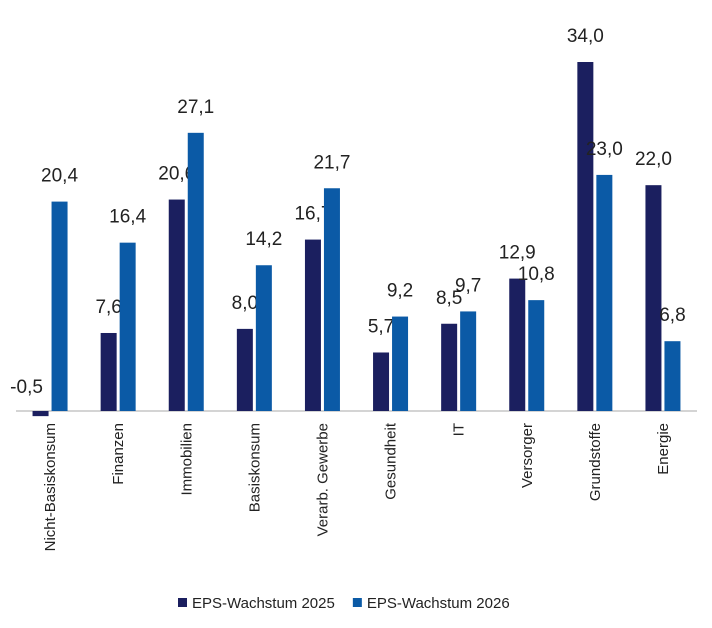  I want to click on value-label: 14,2, so click(263, 239).